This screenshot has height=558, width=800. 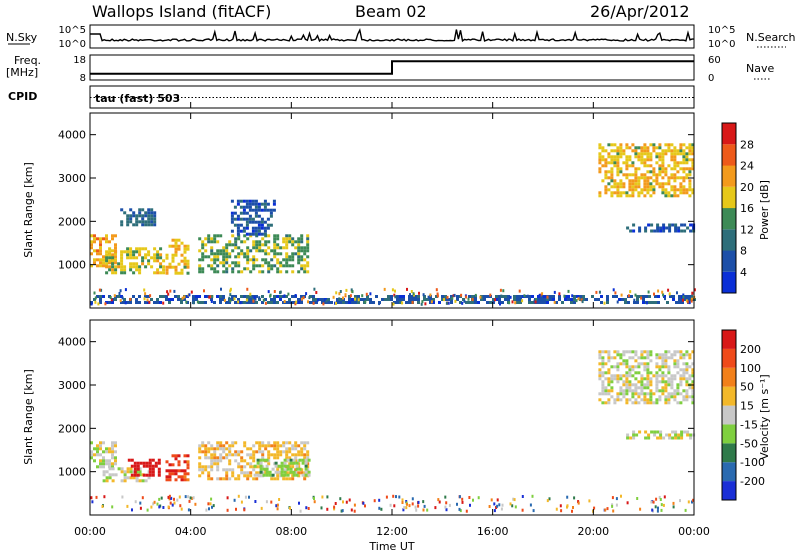 I want to click on ytick-label: 1000, so click(x=72, y=265).